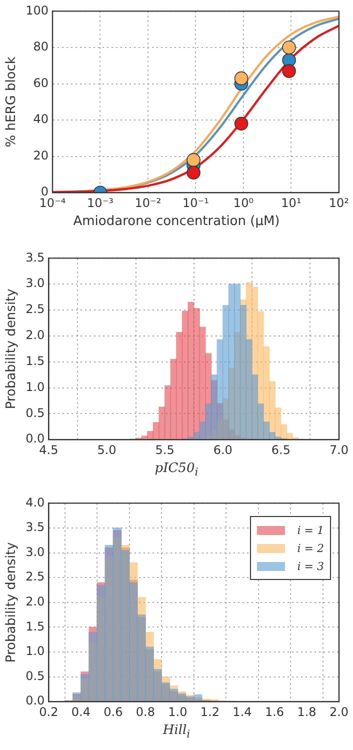  I want to click on y-tick-label: 100, so click(37, 10).